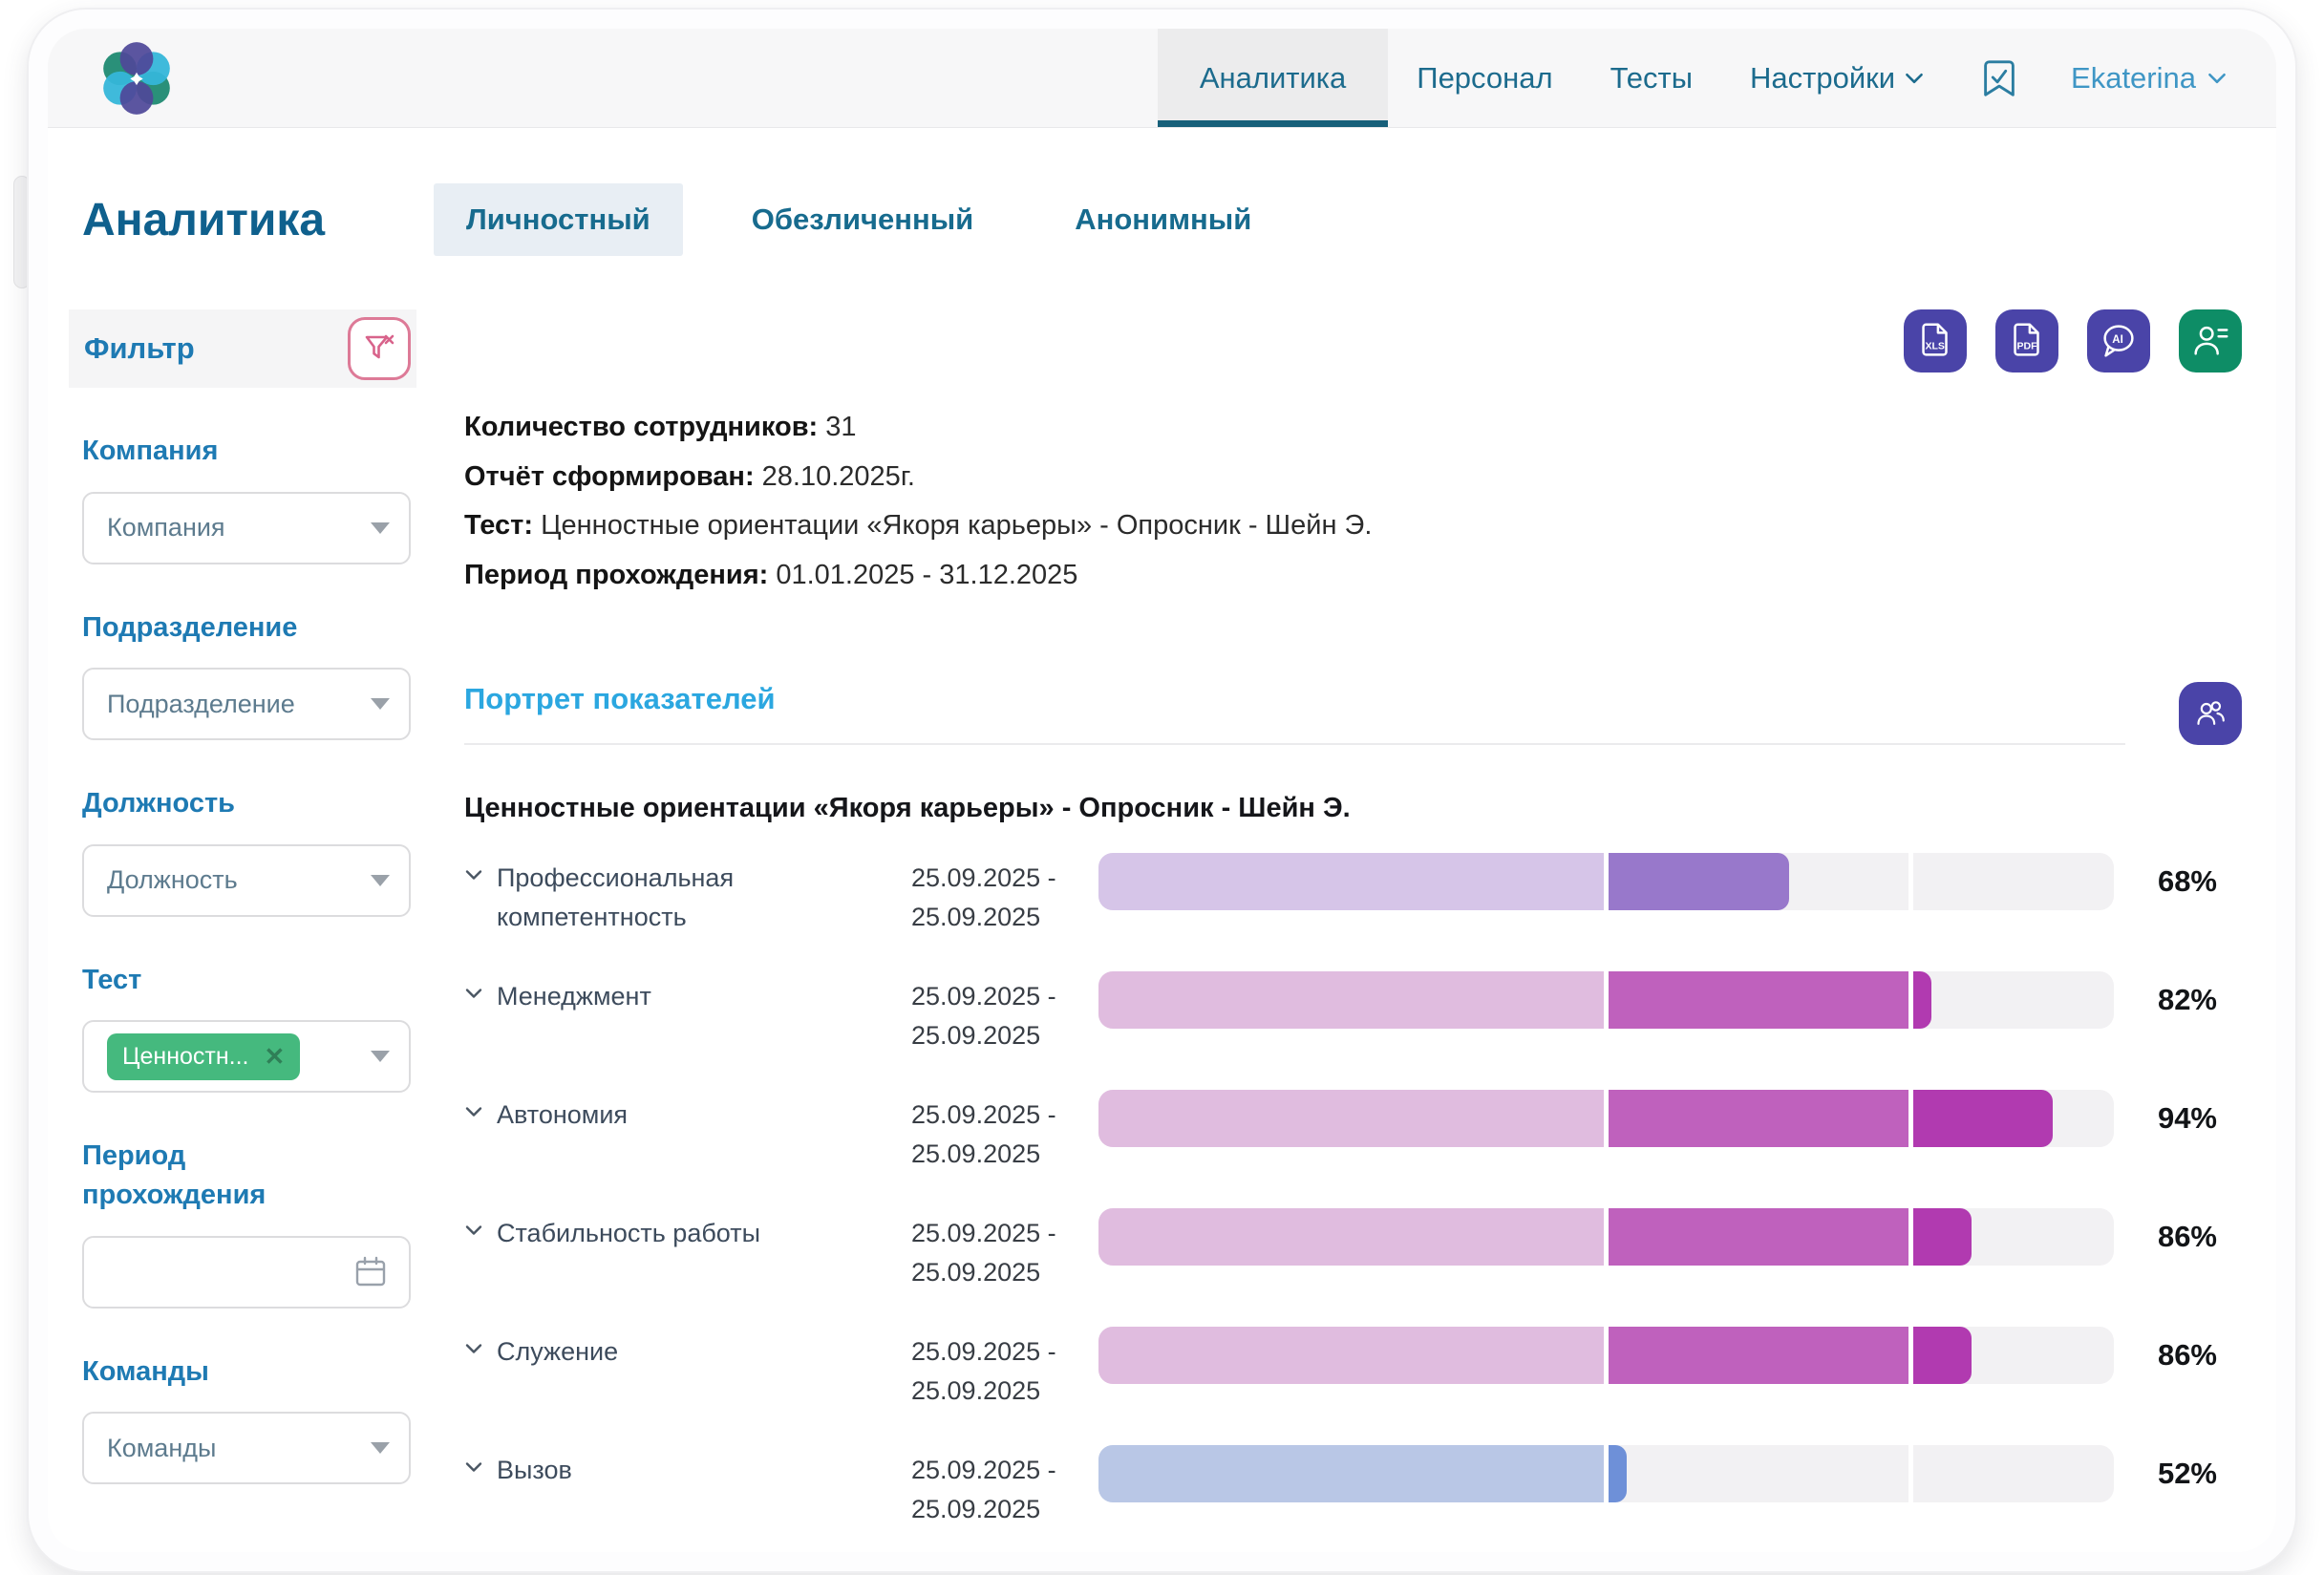  What do you see at coordinates (370, 1271) in the screenshot?
I see `calendar-icon` at bounding box center [370, 1271].